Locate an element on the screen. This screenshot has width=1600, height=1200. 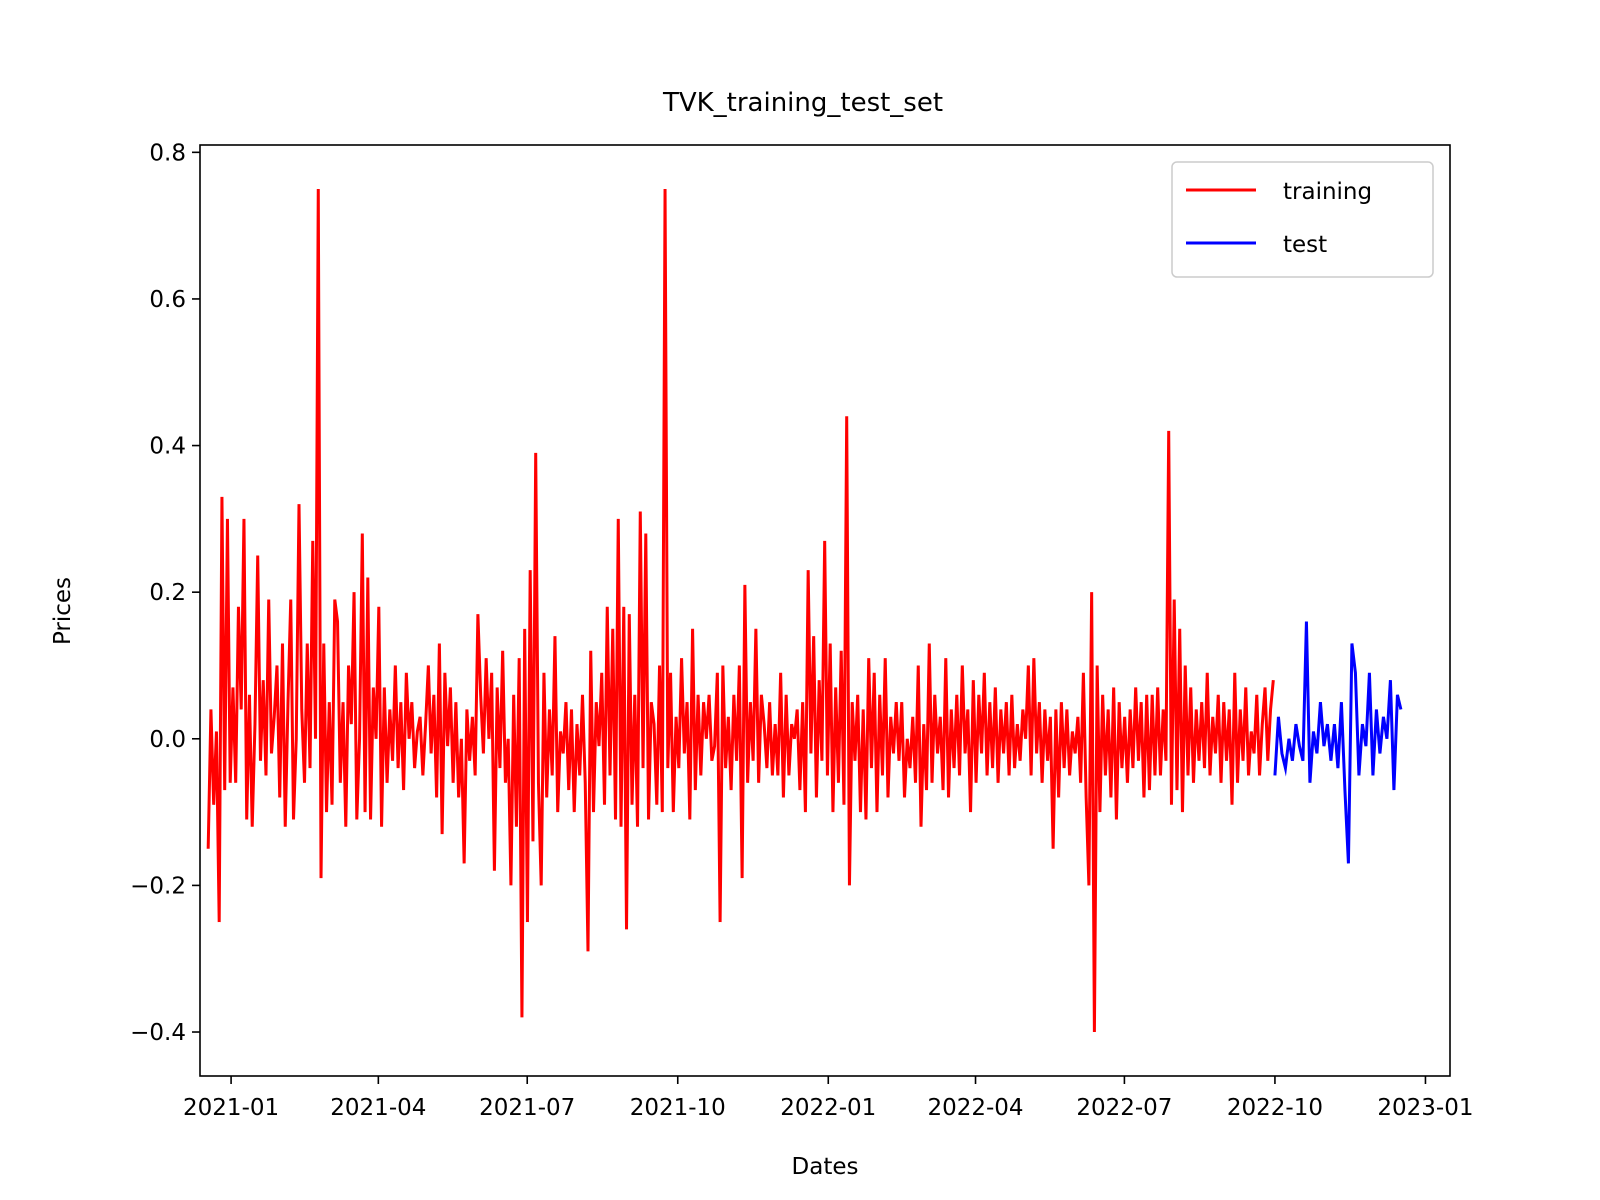
x-tick-label: 2021-04 is located at coordinates (378, 1108).